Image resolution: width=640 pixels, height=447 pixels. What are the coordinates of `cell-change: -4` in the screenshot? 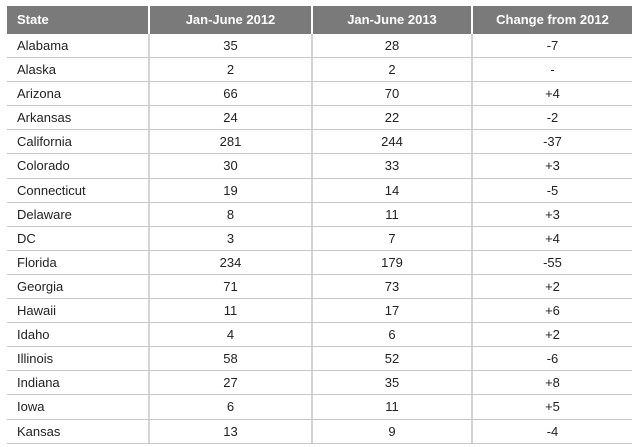 It's located at (552, 431).